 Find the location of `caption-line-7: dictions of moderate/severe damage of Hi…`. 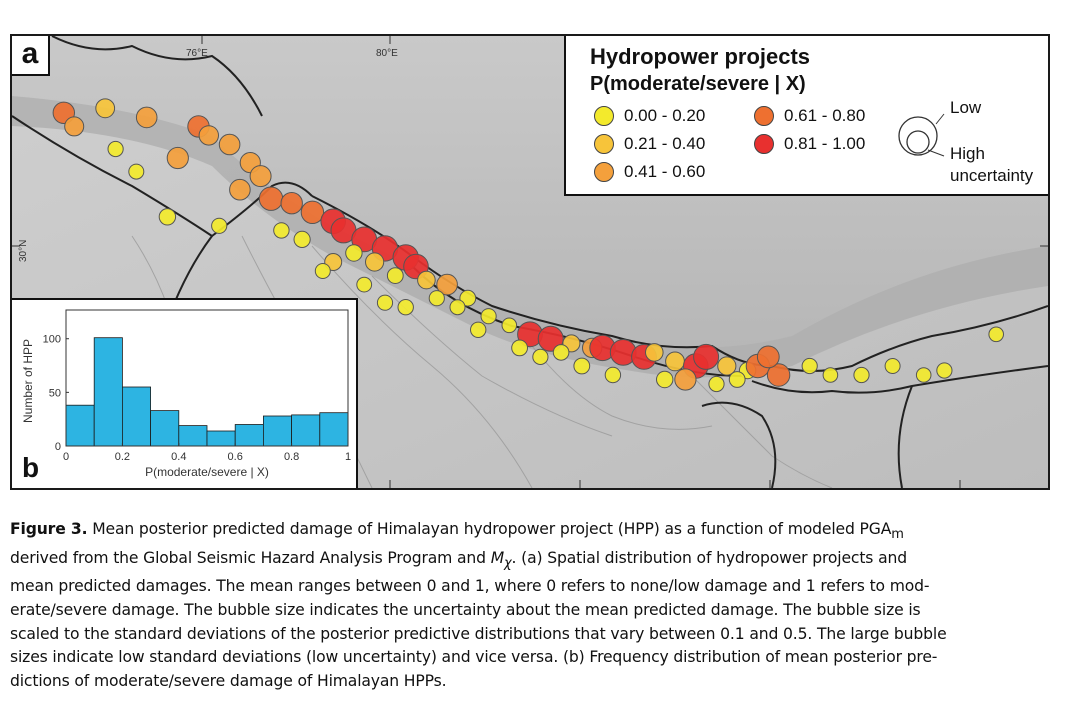

caption-line-7: dictions of moderate/severe damage of Hi… is located at coordinates (228, 680).